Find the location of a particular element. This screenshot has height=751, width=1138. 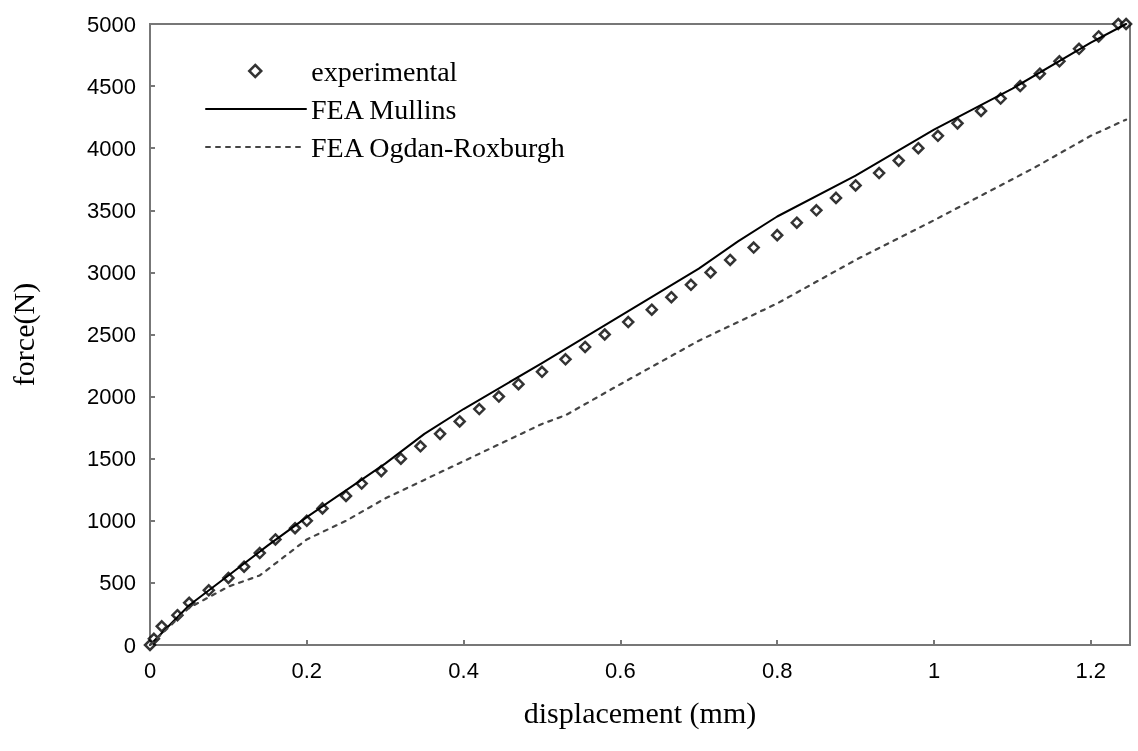

y-tick-label: 4500 is located at coordinates (111, 86).